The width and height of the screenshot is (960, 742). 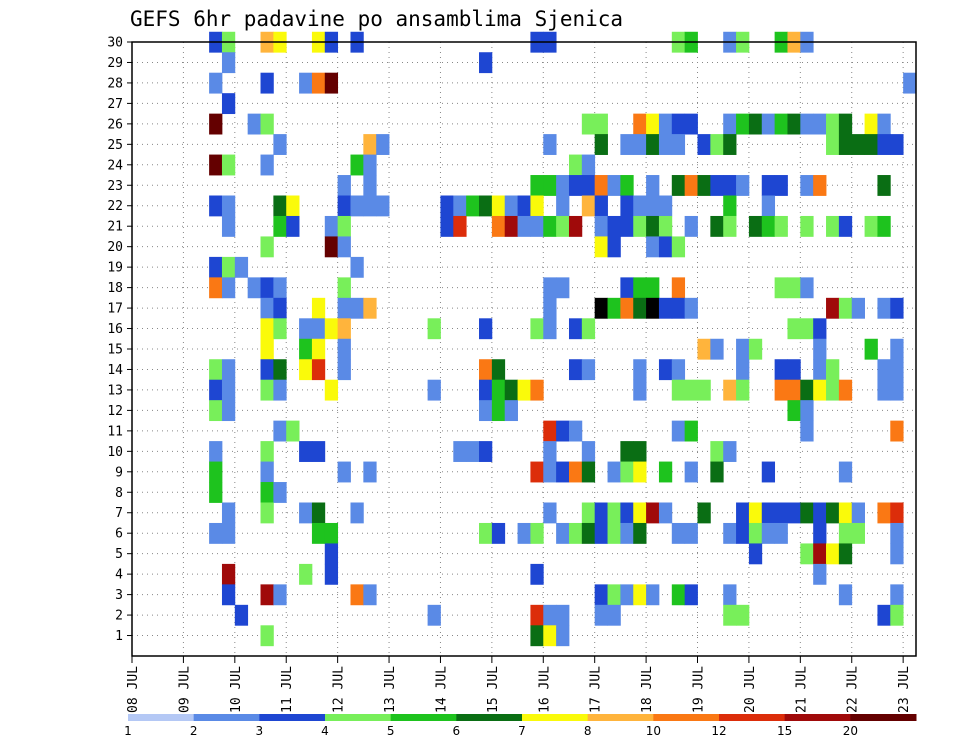 What do you see at coordinates (784, 731) in the screenshot?
I see `colorbar-label: 15` at bounding box center [784, 731].